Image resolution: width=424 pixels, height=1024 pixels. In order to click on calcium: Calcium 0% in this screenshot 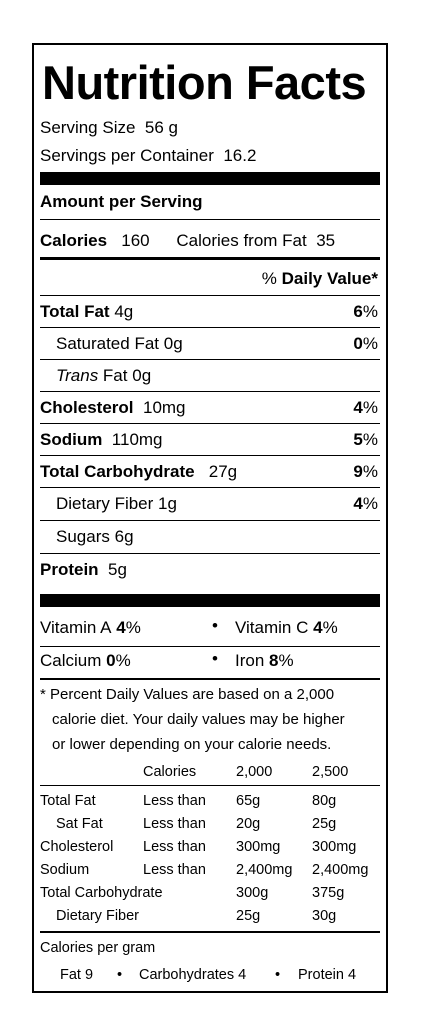, I will do `click(85, 661)`.